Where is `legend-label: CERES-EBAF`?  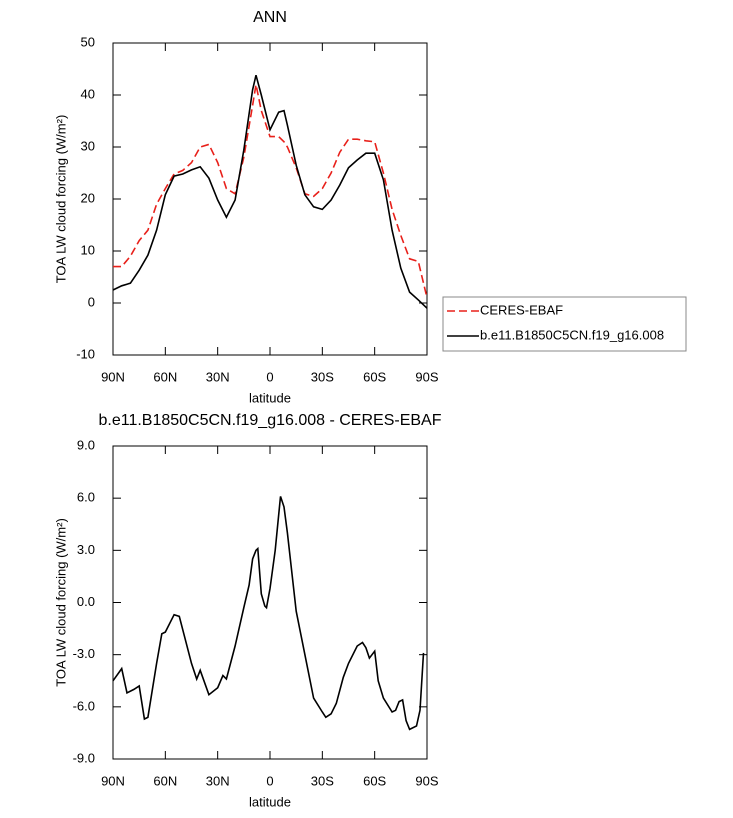 legend-label: CERES-EBAF is located at coordinates (521, 309).